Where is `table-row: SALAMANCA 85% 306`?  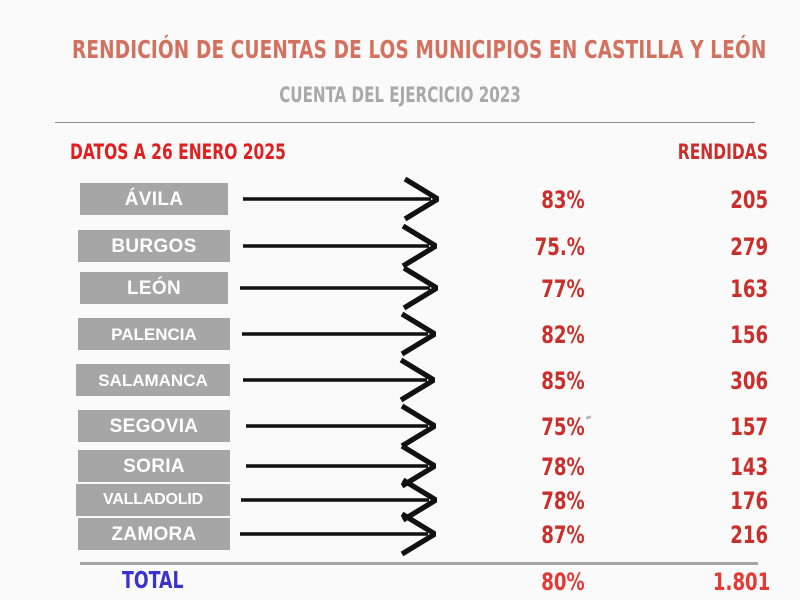
table-row: SALAMANCA 85% 306 is located at coordinates (400, 380).